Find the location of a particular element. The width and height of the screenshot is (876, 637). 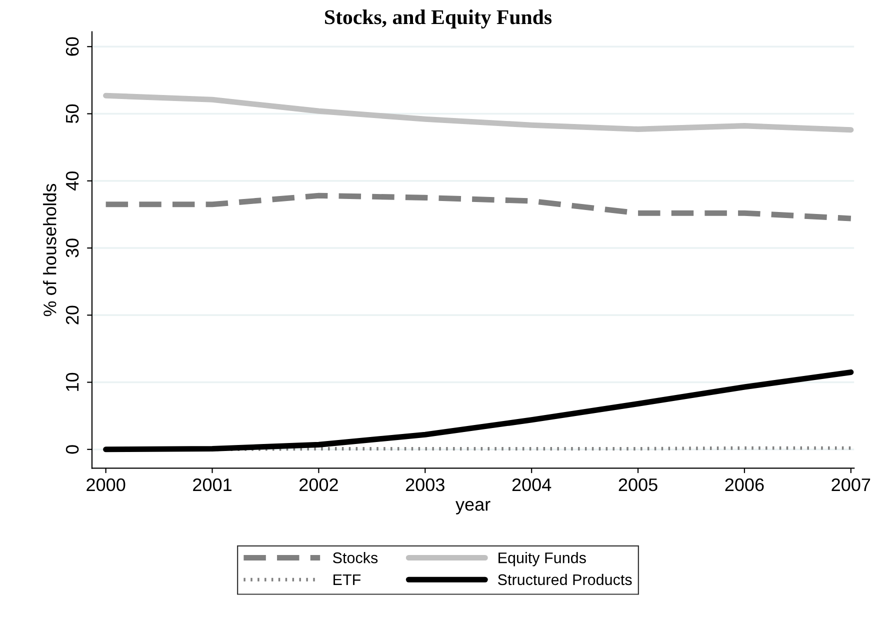

y-axis-title: % of households is located at coordinates (49, 250).